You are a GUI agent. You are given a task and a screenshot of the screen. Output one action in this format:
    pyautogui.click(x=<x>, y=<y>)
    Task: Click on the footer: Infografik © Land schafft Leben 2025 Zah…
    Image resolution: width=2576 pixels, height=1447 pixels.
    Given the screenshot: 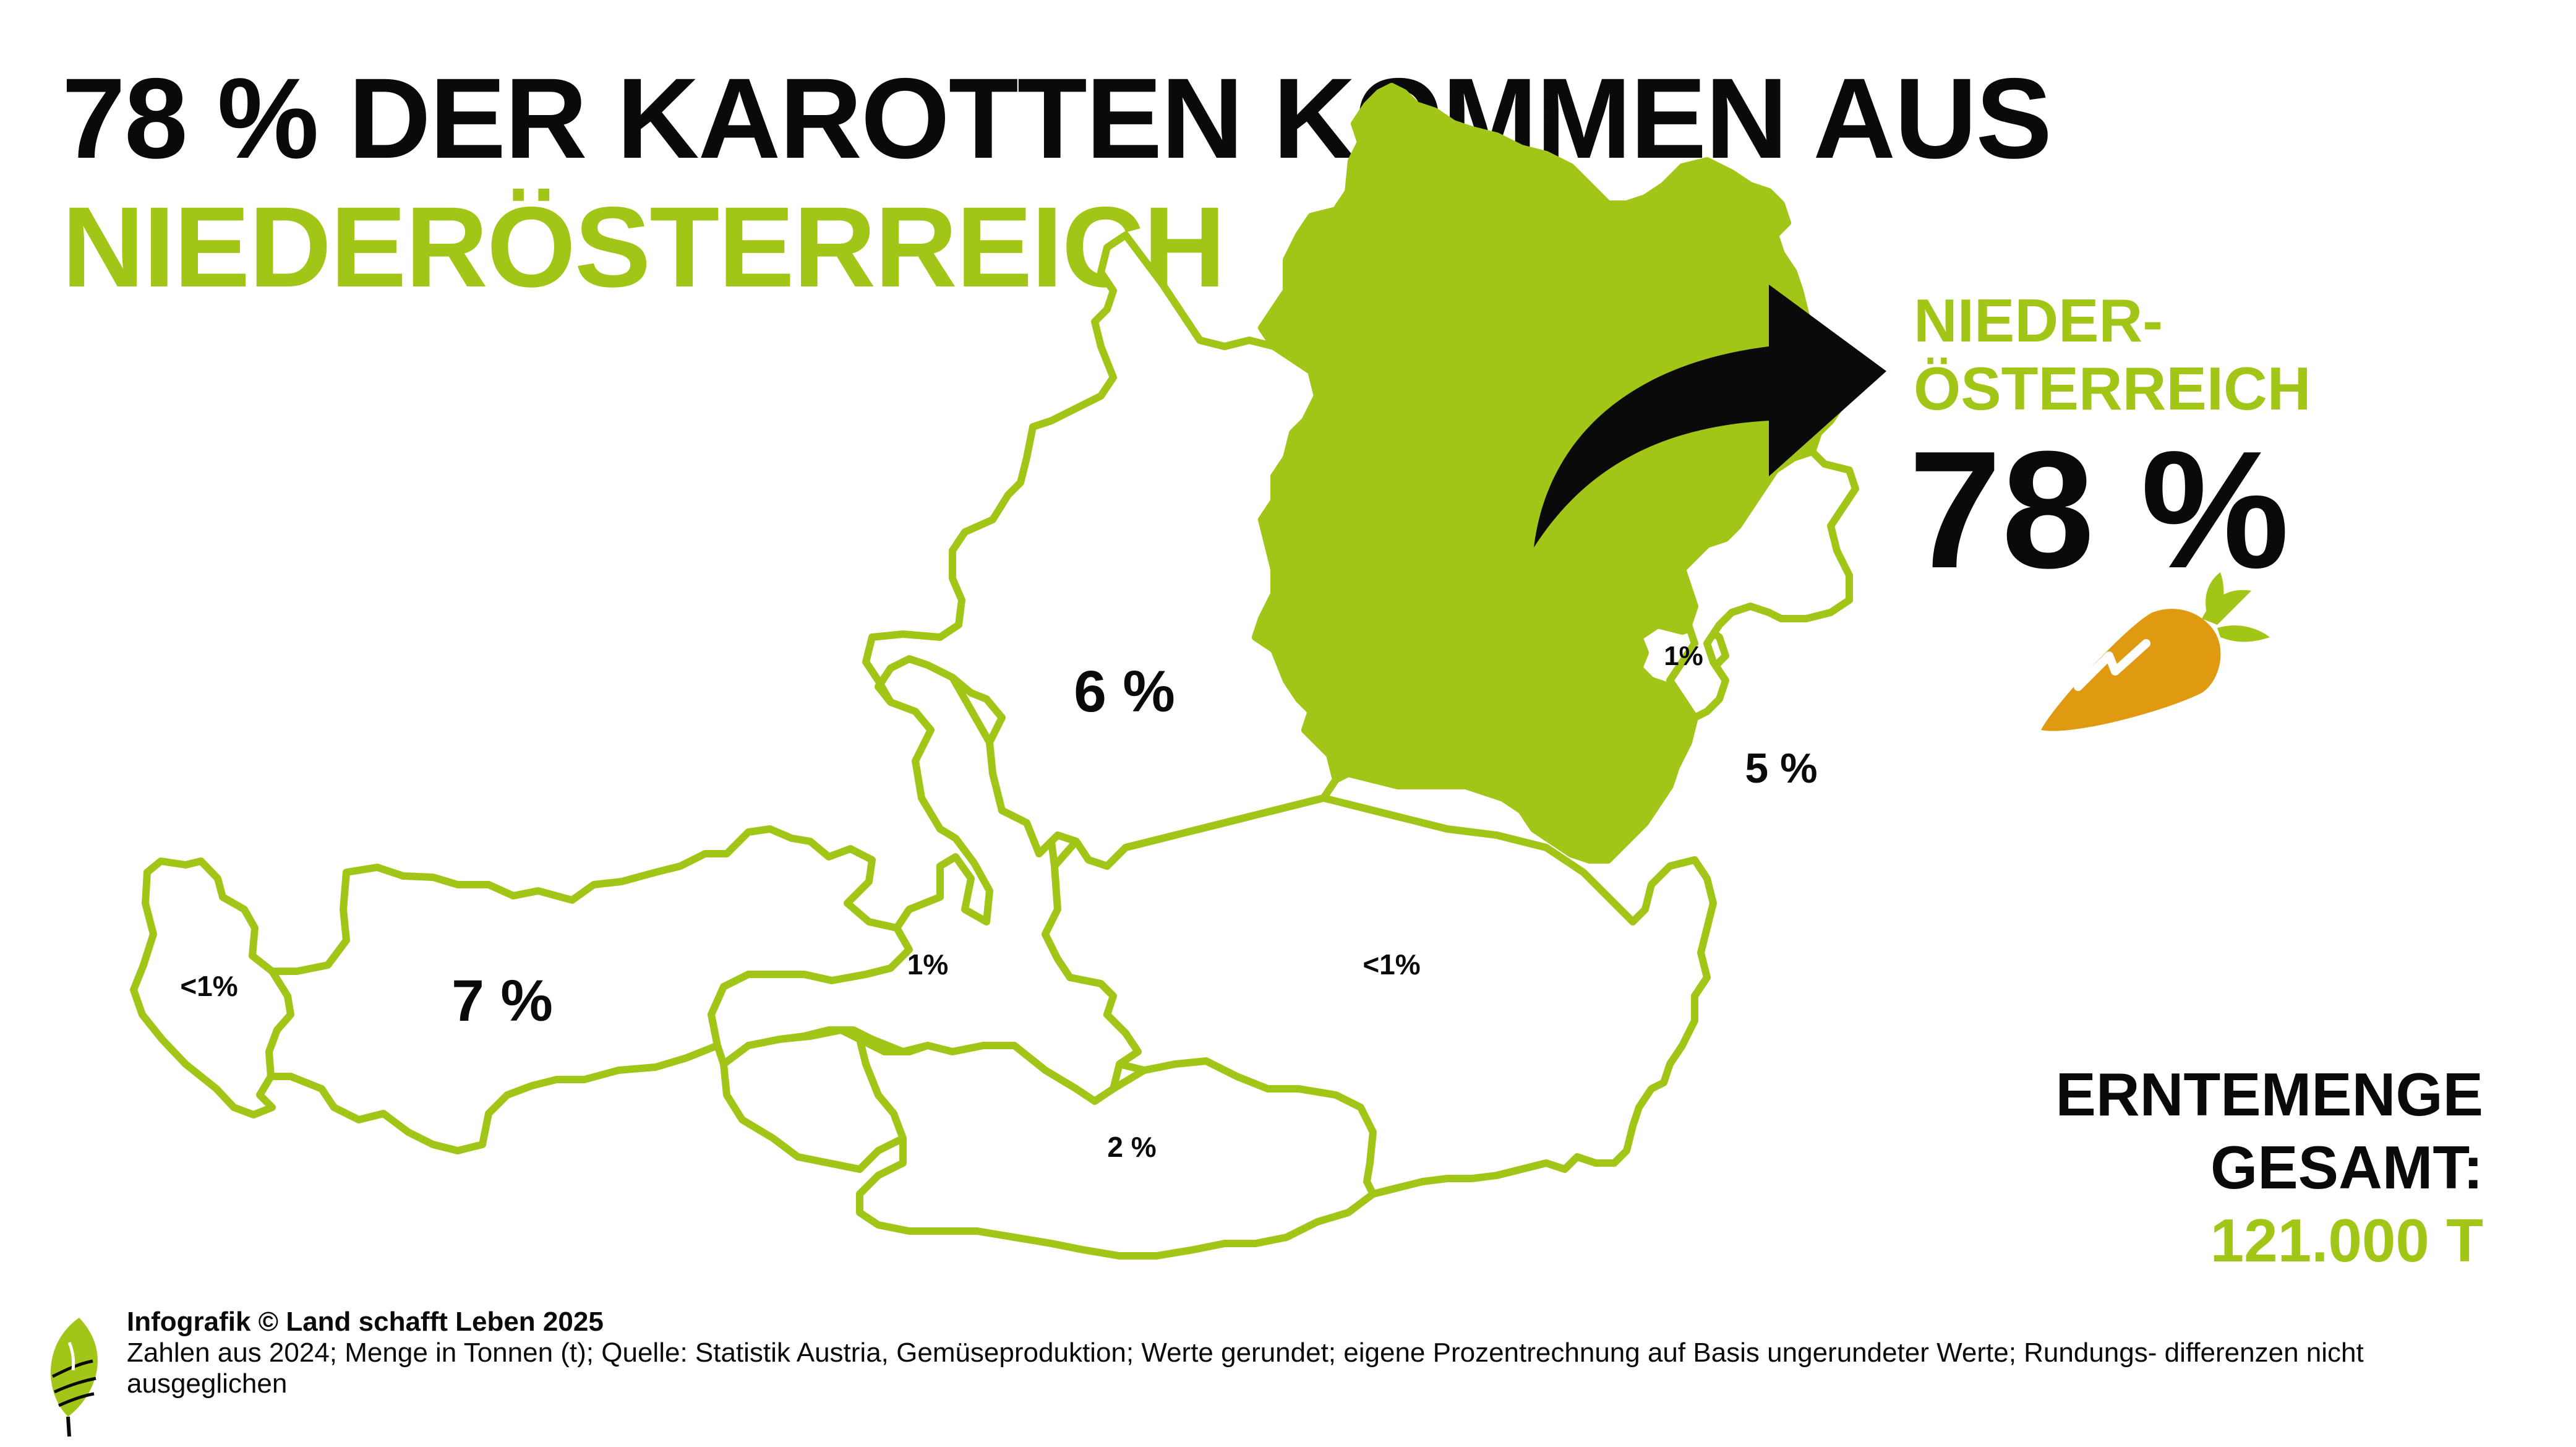 What is the action you would take?
    pyautogui.click(x=1302, y=1353)
    